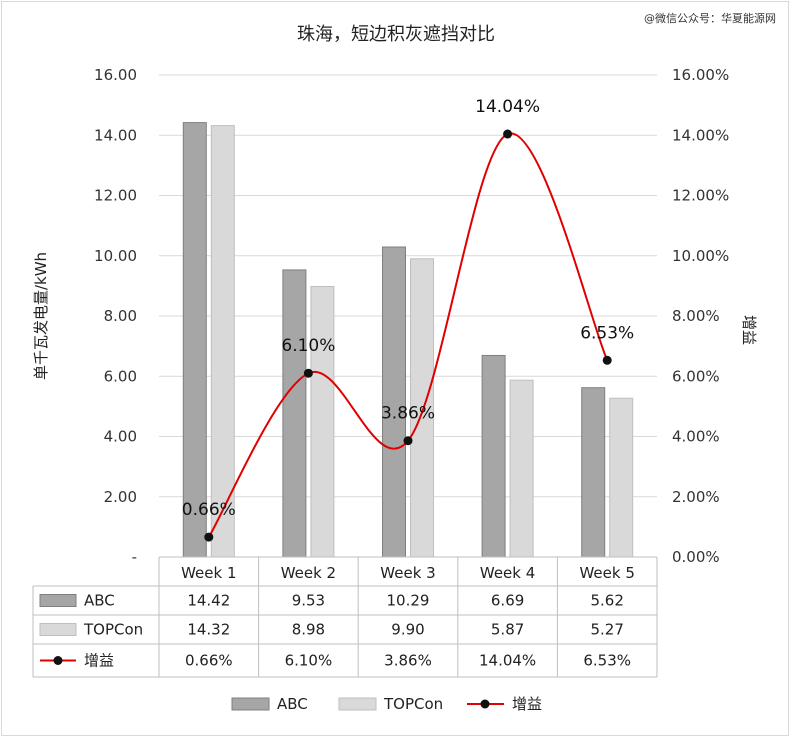  What do you see at coordinates (309, 661) in the screenshot?
I see `table-cell: 6.10%` at bounding box center [309, 661].